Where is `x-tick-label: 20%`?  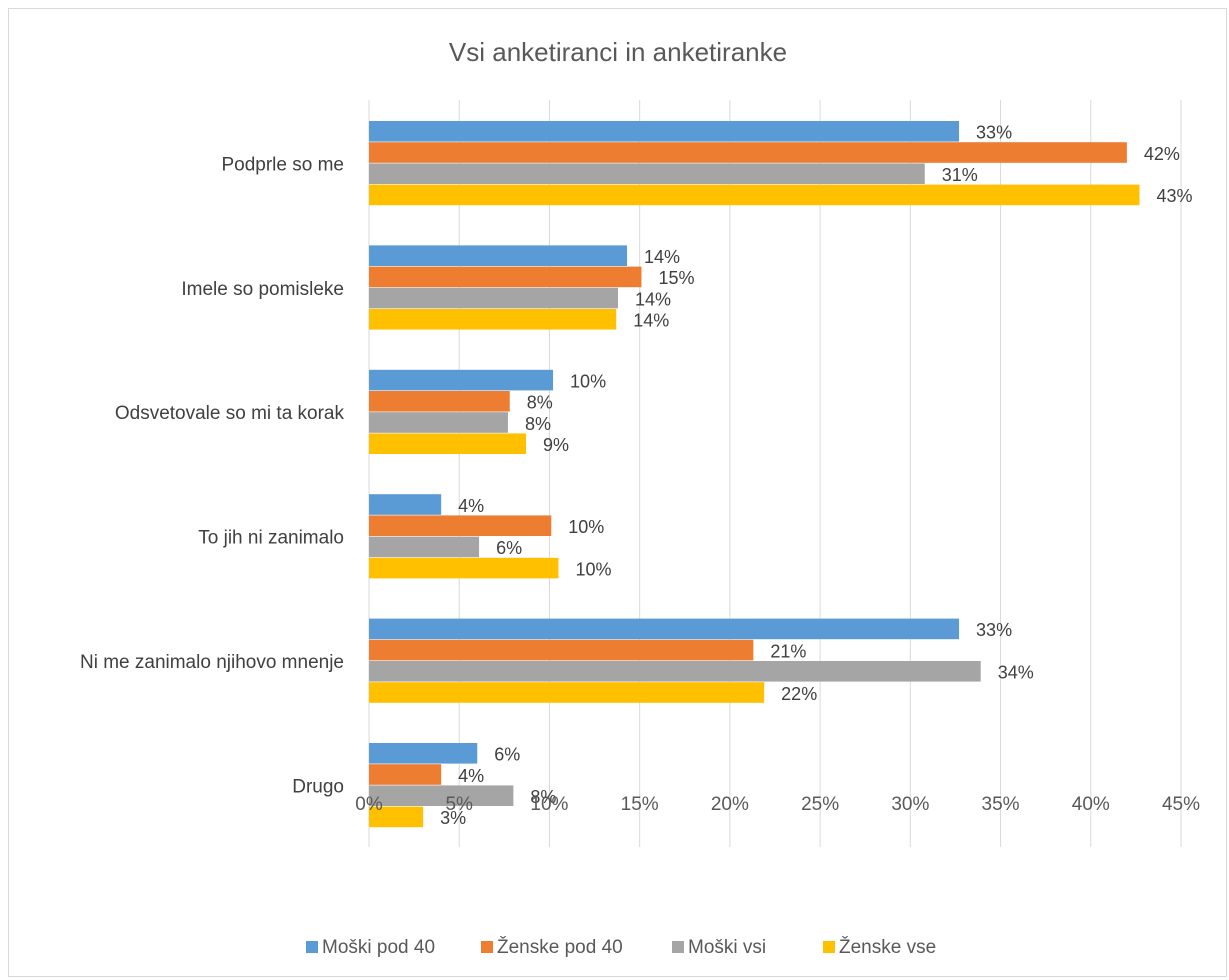 x-tick-label: 20% is located at coordinates (730, 804).